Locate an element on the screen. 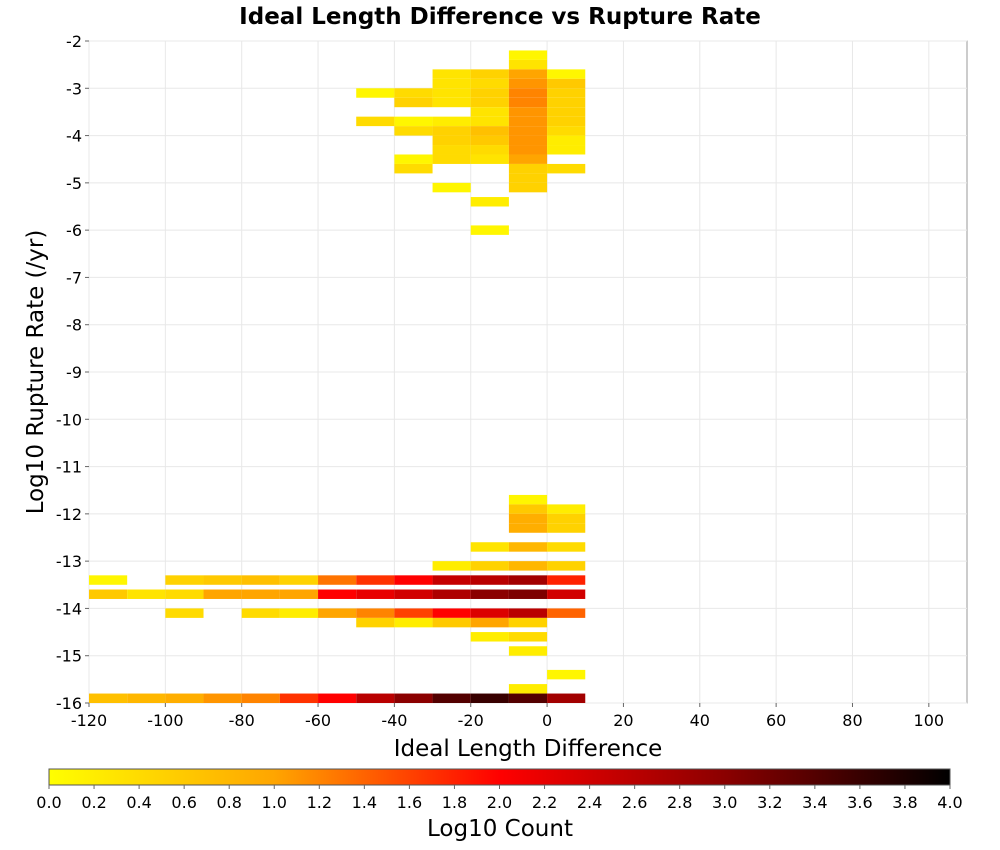  y-tick-label: -4 is located at coordinates (74, 136).